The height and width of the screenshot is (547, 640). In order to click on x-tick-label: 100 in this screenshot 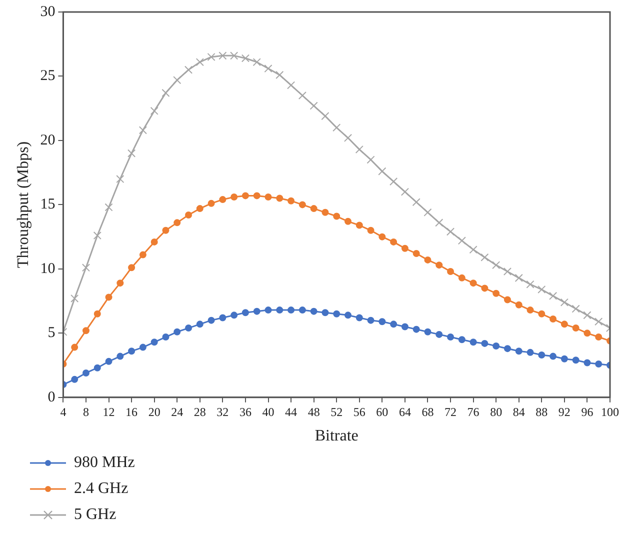, I will do `click(610, 411)`.